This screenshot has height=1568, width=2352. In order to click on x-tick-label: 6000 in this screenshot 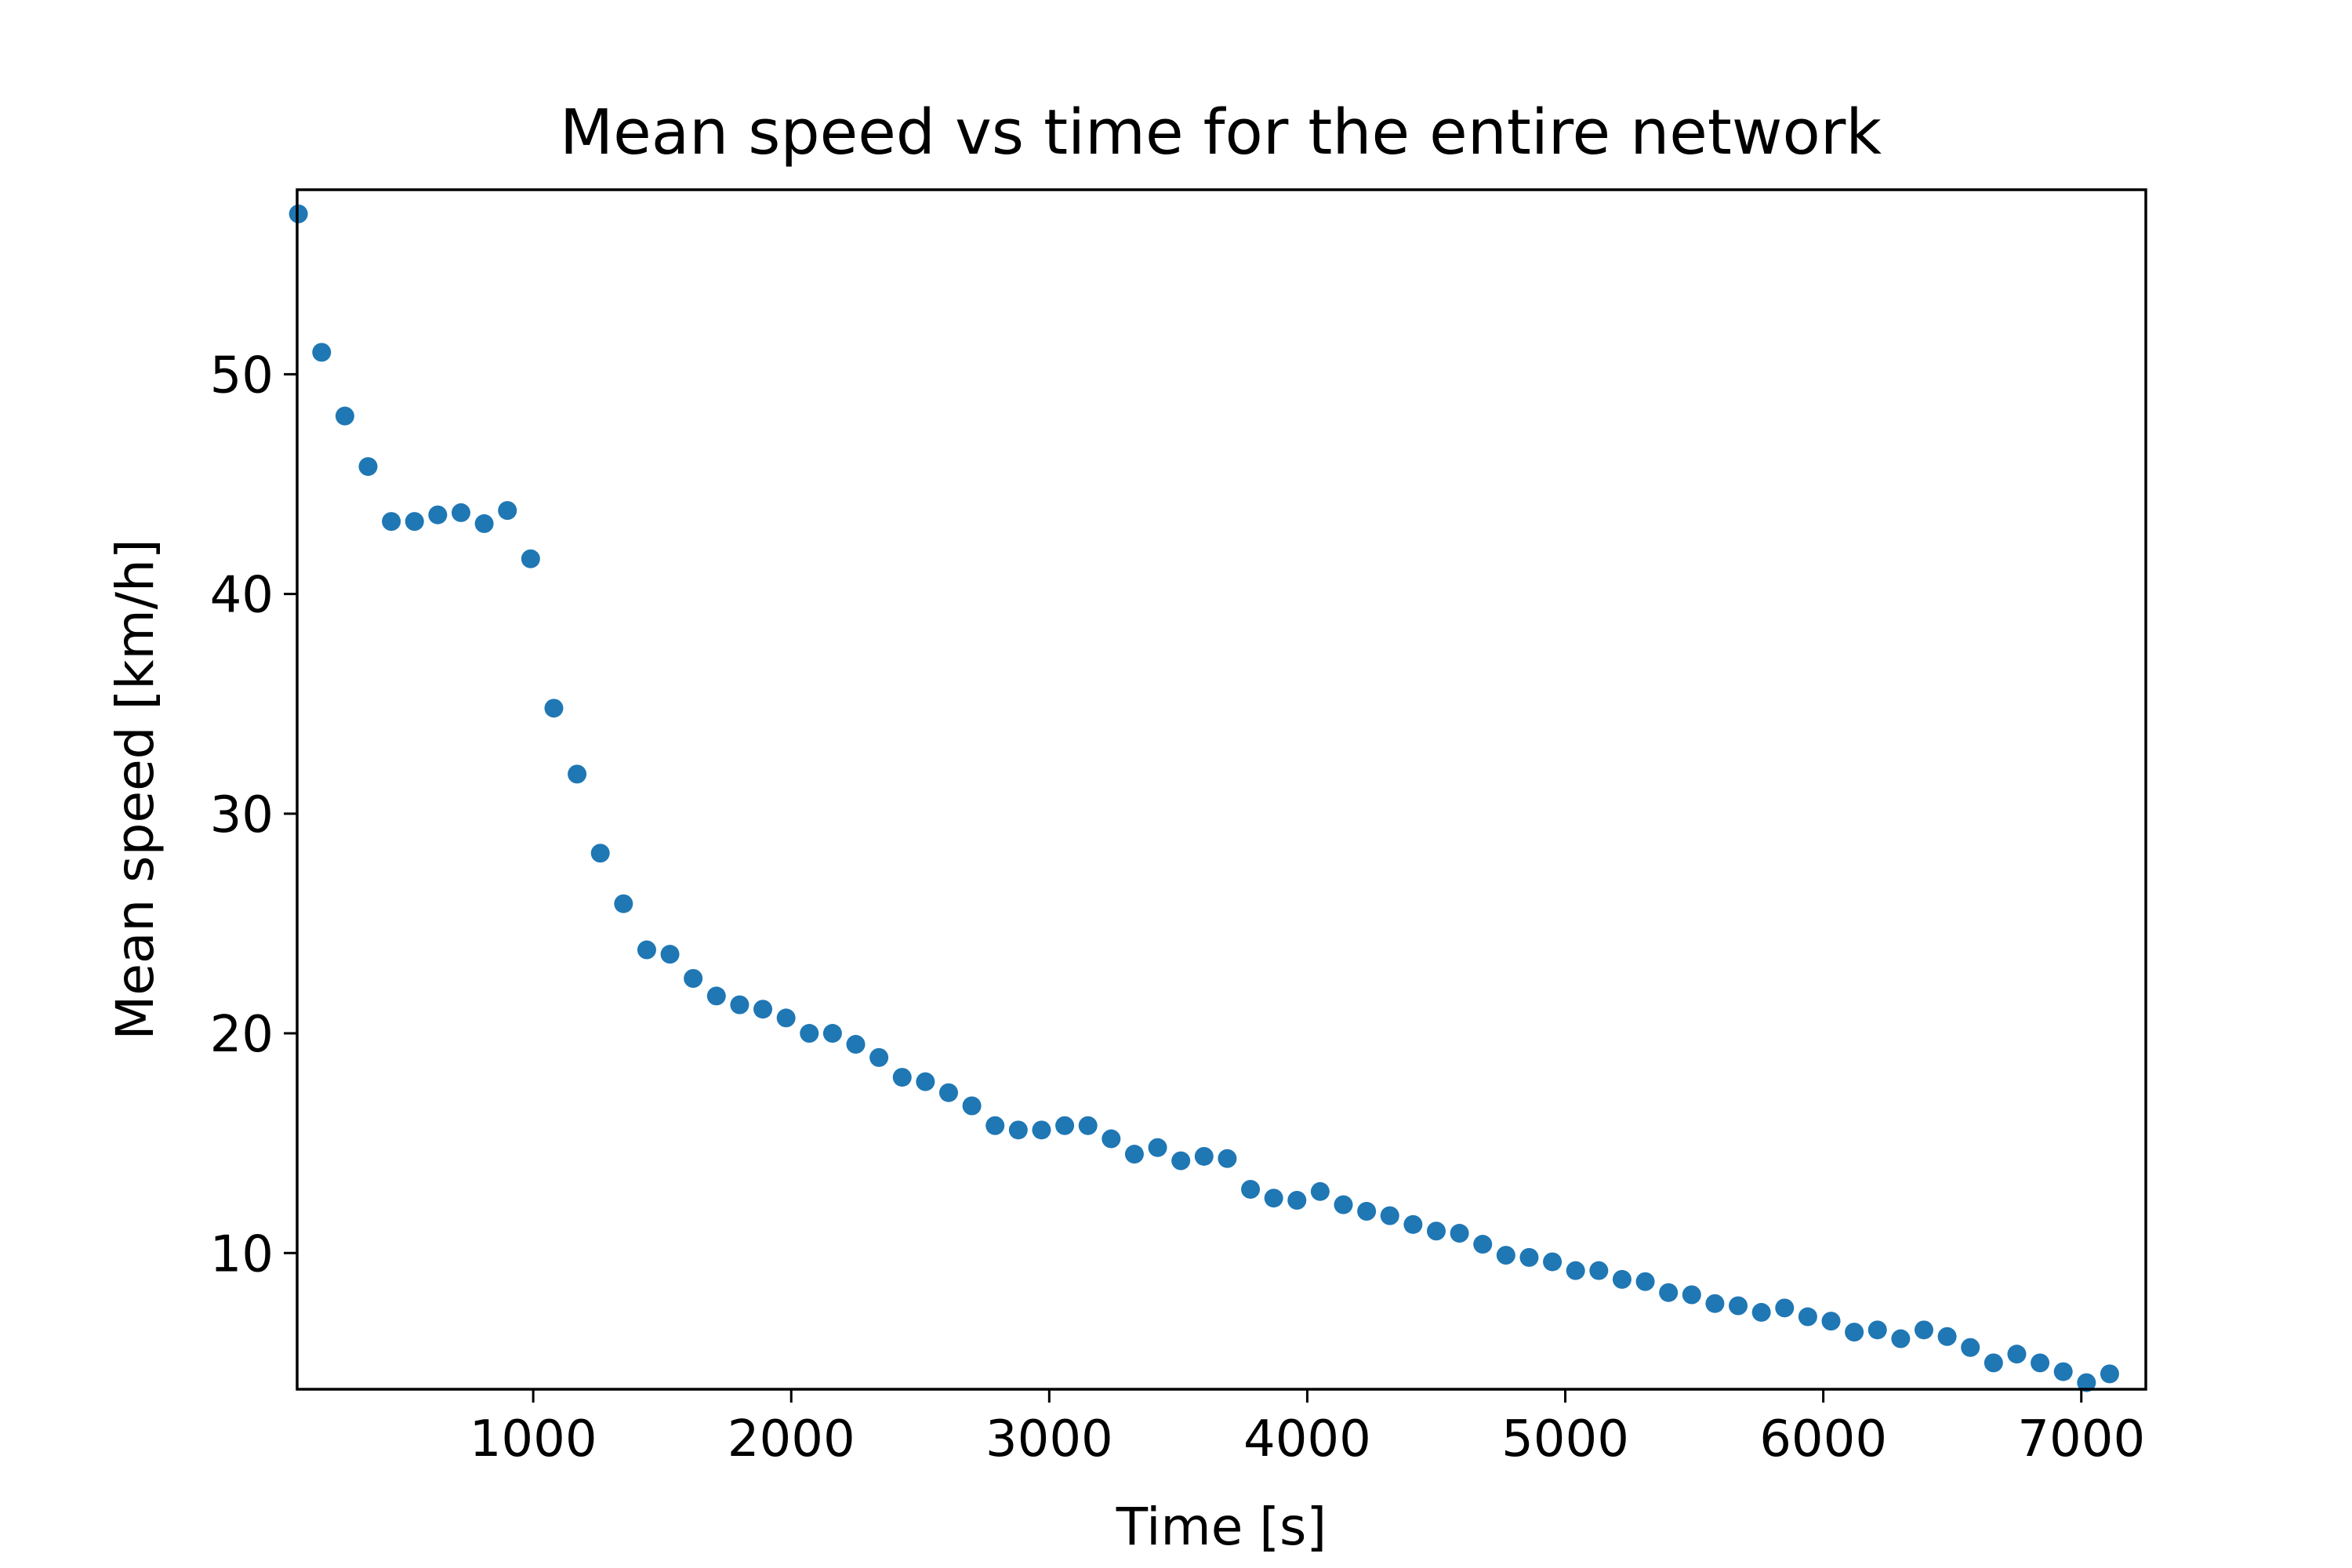, I will do `click(1823, 1439)`.